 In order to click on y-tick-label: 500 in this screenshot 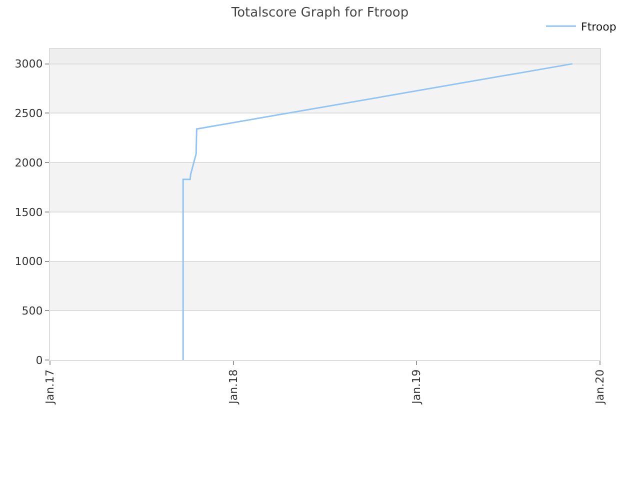, I will do `click(32, 311)`.